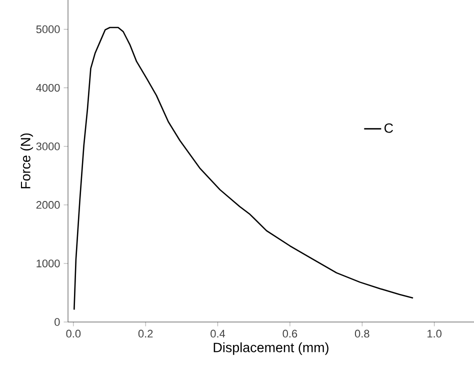 The width and height of the screenshot is (474, 375). Describe the element at coordinates (73, 334) in the screenshot. I see `x-tick-label: 0.0` at that location.